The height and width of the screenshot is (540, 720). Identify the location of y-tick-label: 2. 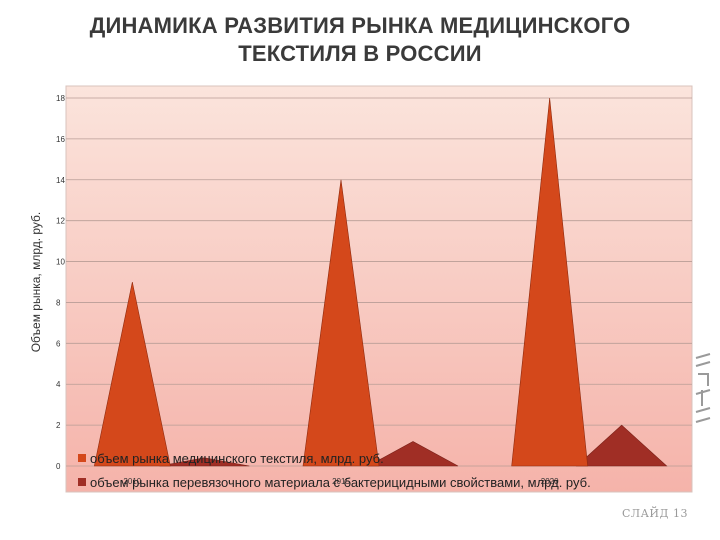
(58, 425).